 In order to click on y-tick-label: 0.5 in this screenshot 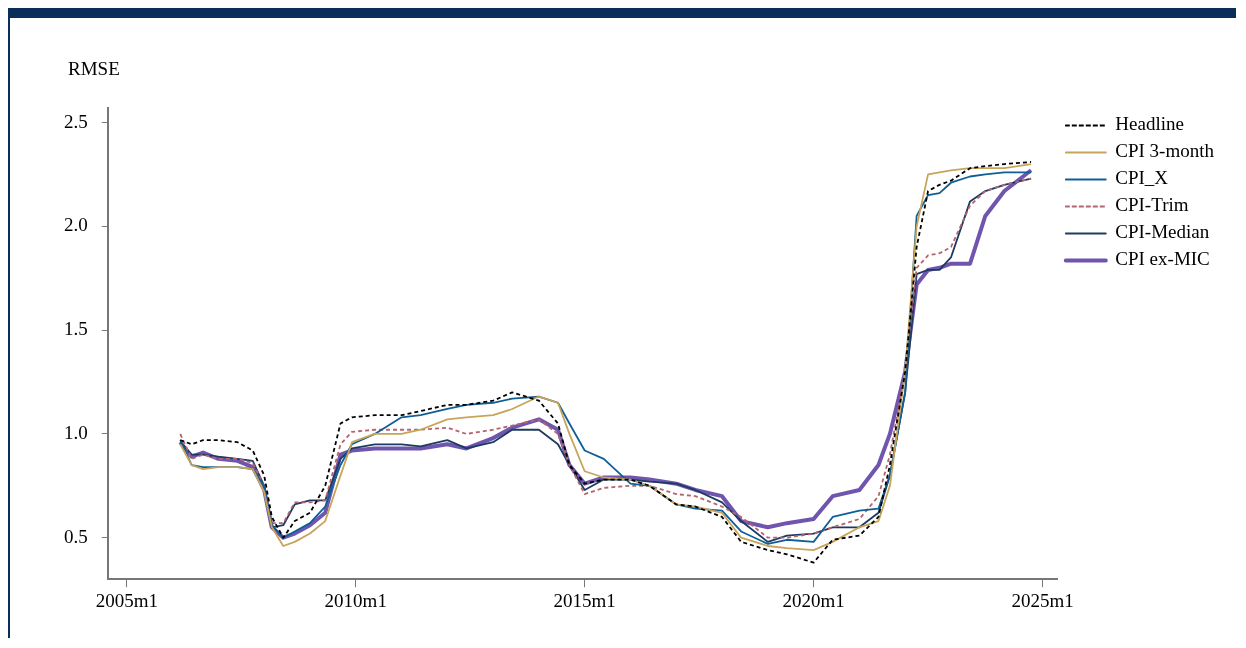, I will do `click(76, 536)`.